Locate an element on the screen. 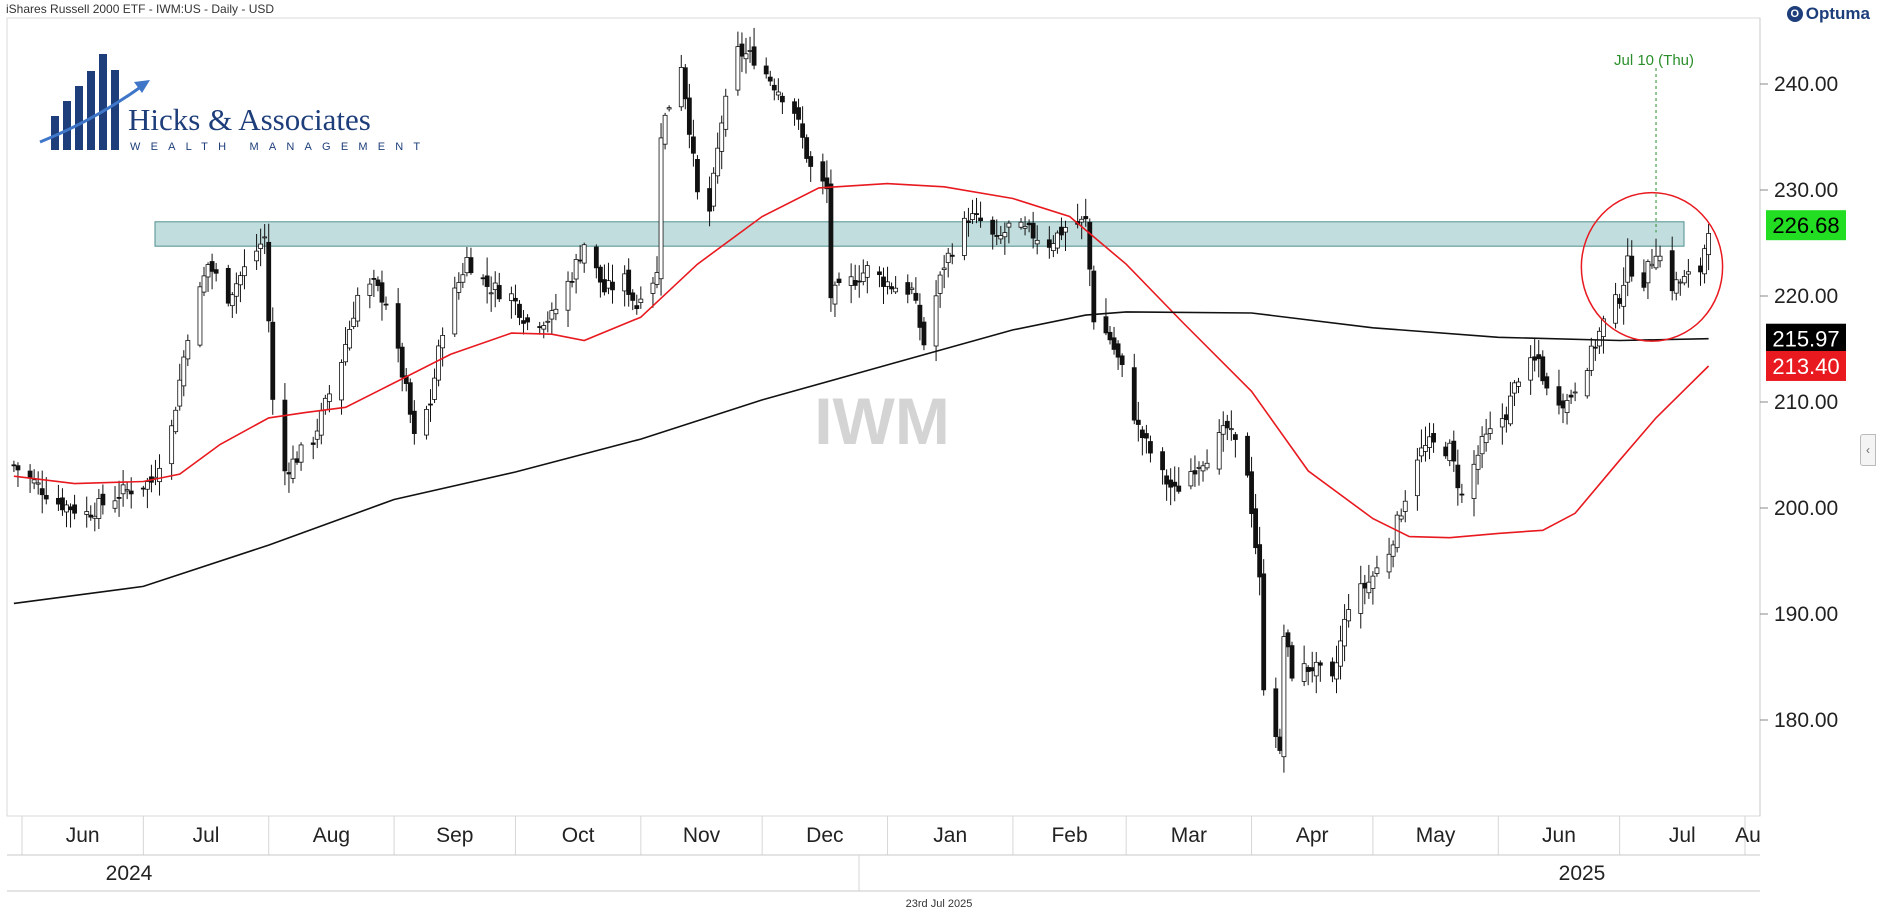 Image resolution: width=1878 pixels, height=924 pixels. collapse-panel-button: ‹ is located at coordinates (1868, 450).